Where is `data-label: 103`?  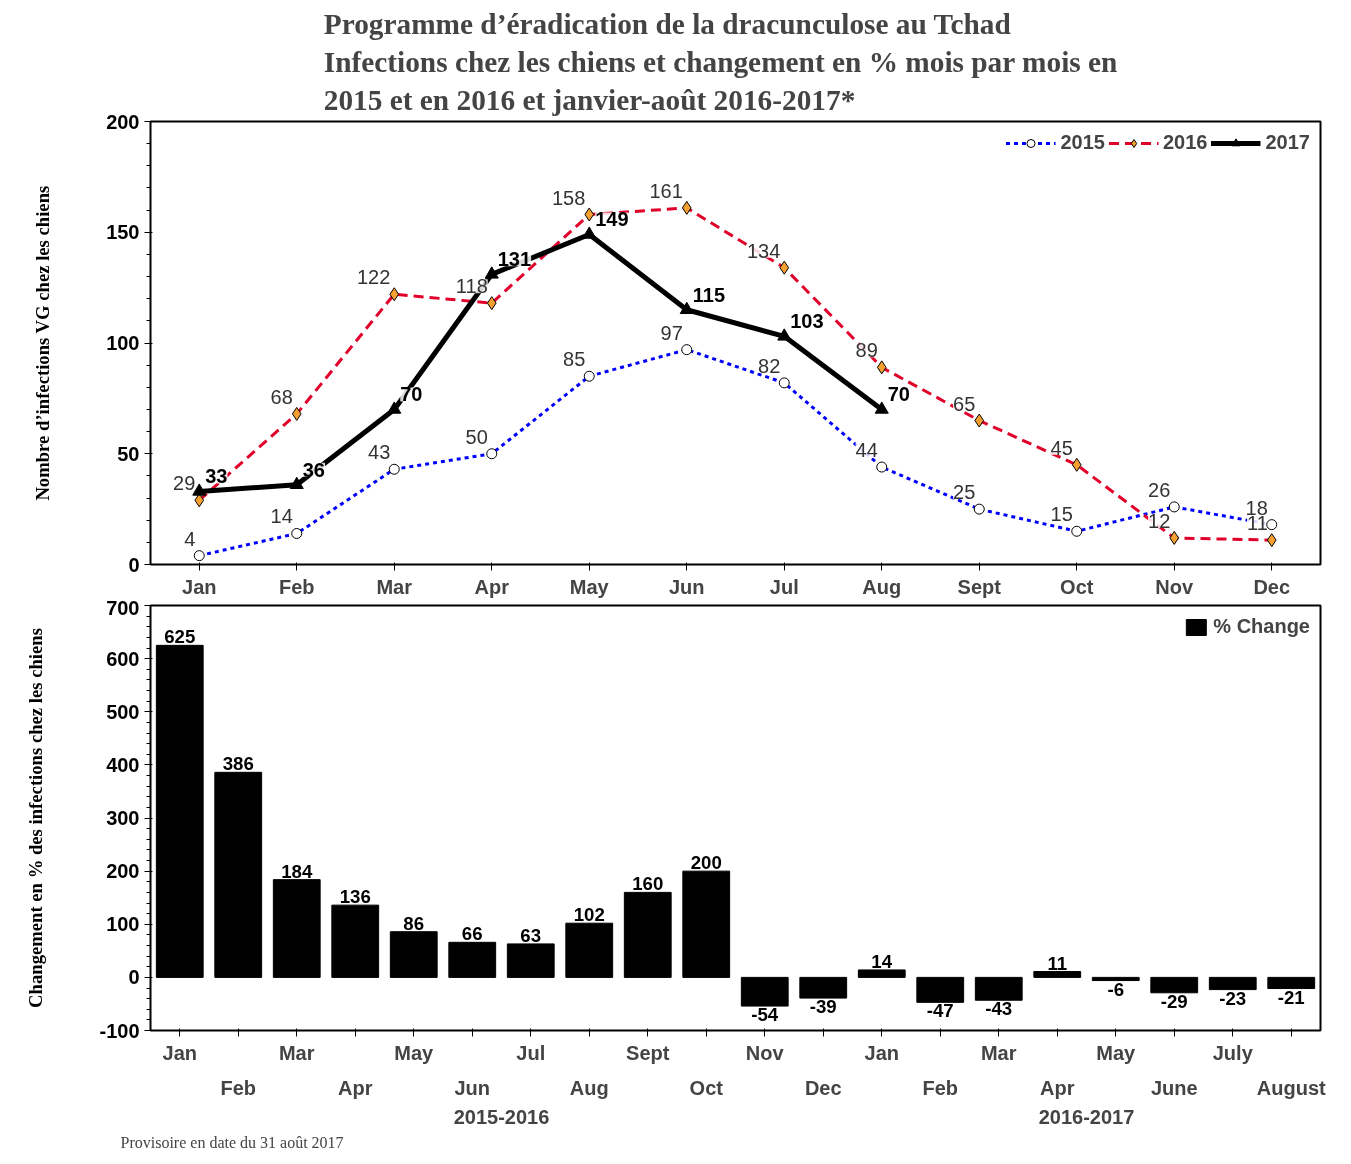
data-label: 103 is located at coordinates (807, 321).